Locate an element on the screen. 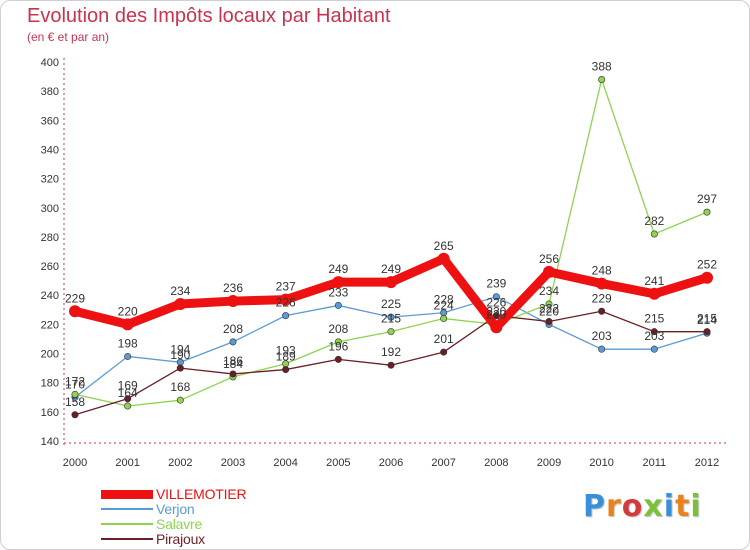 The image size is (750, 550). y-tick-label: 180 is located at coordinates (50, 384).